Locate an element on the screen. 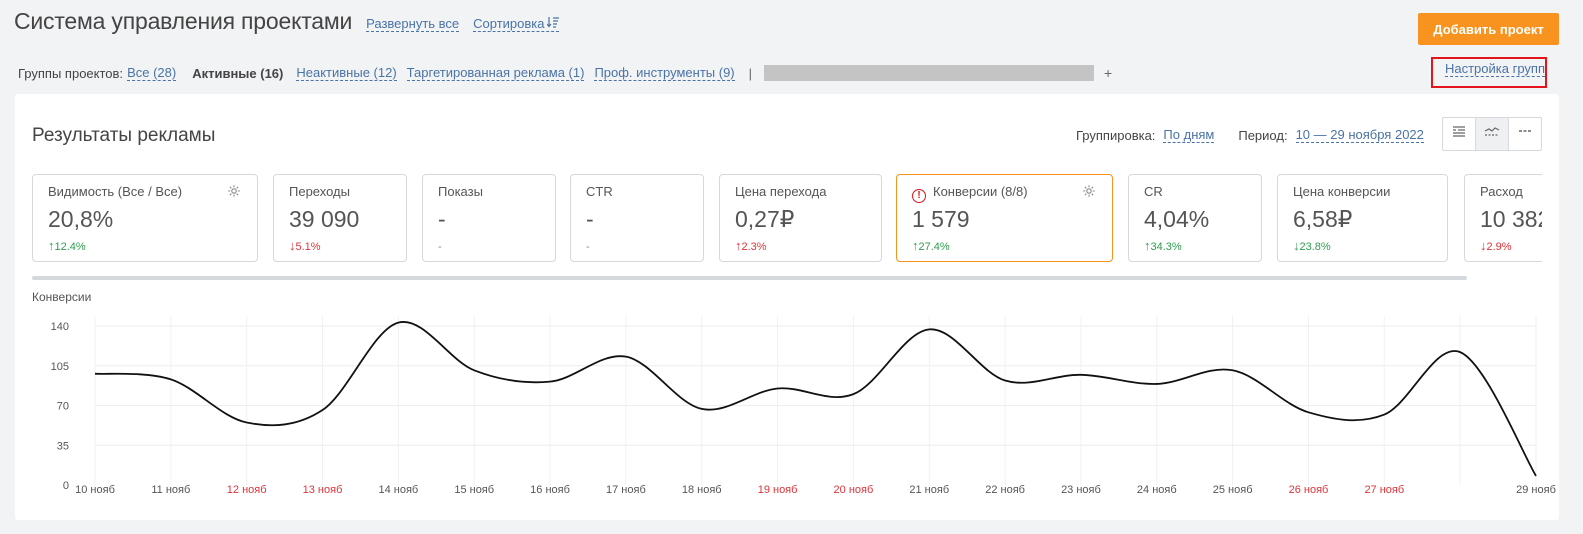  trend-arrow-icon: ↓ is located at coordinates (1483, 245).